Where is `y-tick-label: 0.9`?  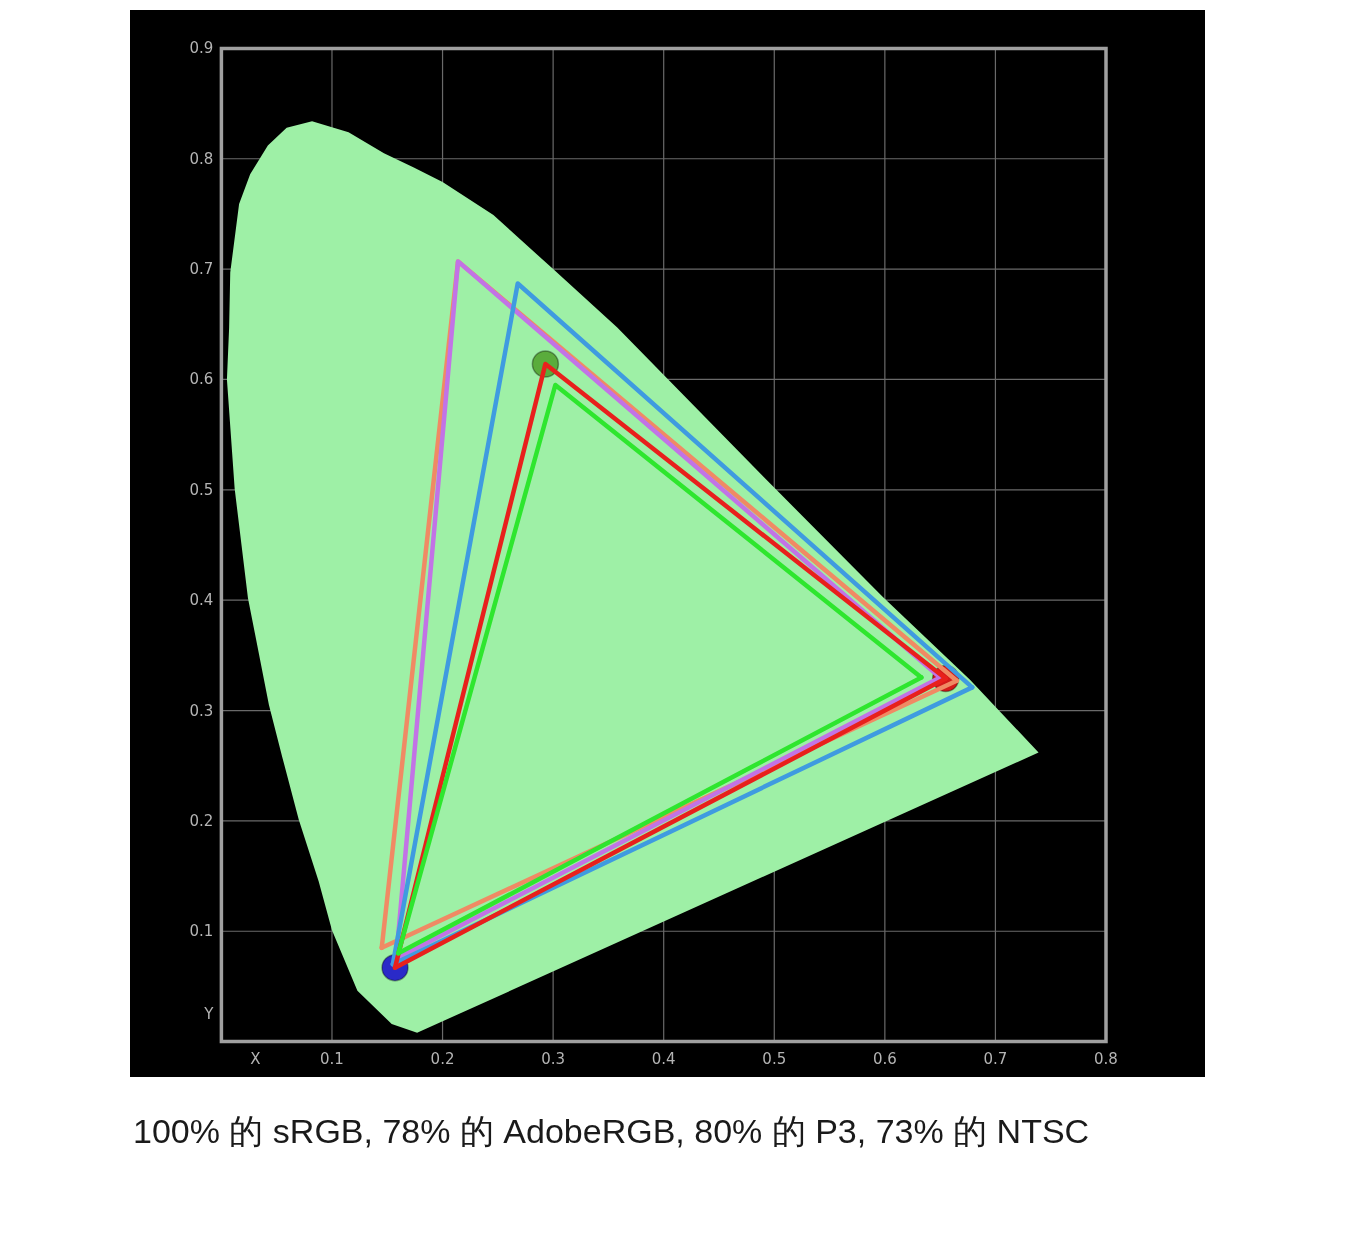 y-tick-label: 0.9 is located at coordinates (201, 48).